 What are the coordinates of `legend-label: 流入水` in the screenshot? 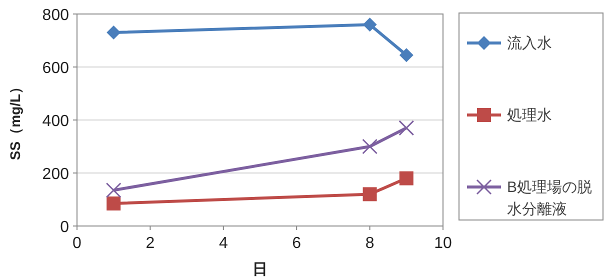 It's located at (529, 43).